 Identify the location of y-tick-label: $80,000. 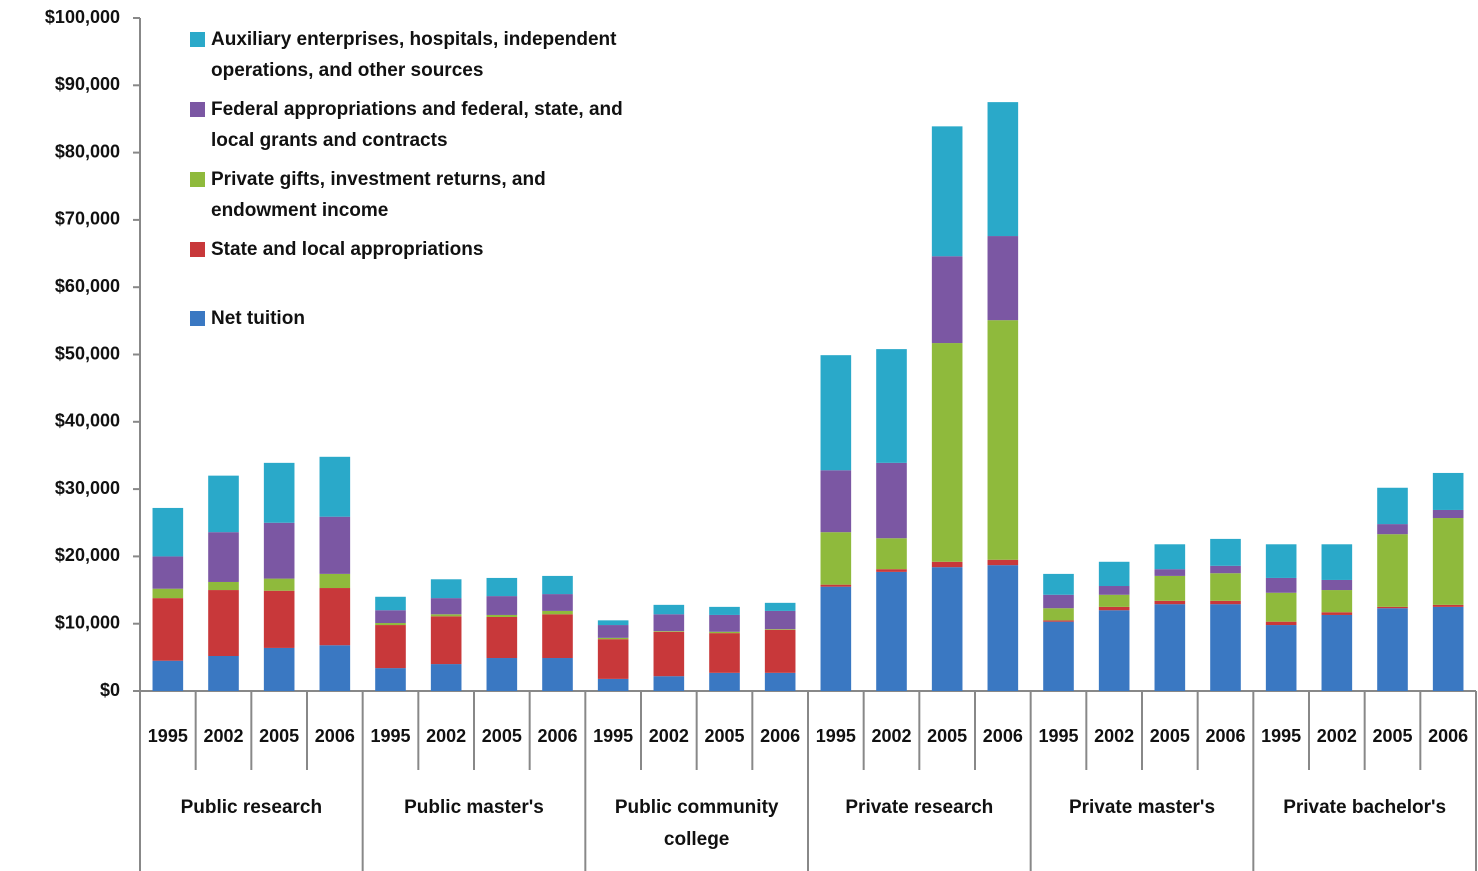
(87, 151).